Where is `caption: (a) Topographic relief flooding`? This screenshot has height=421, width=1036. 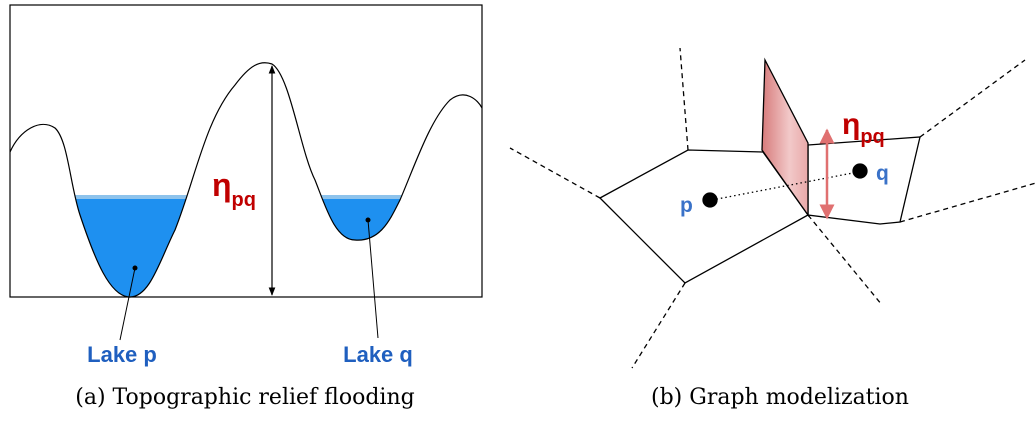
caption: (a) Topographic relief flooding is located at coordinates (244, 397).